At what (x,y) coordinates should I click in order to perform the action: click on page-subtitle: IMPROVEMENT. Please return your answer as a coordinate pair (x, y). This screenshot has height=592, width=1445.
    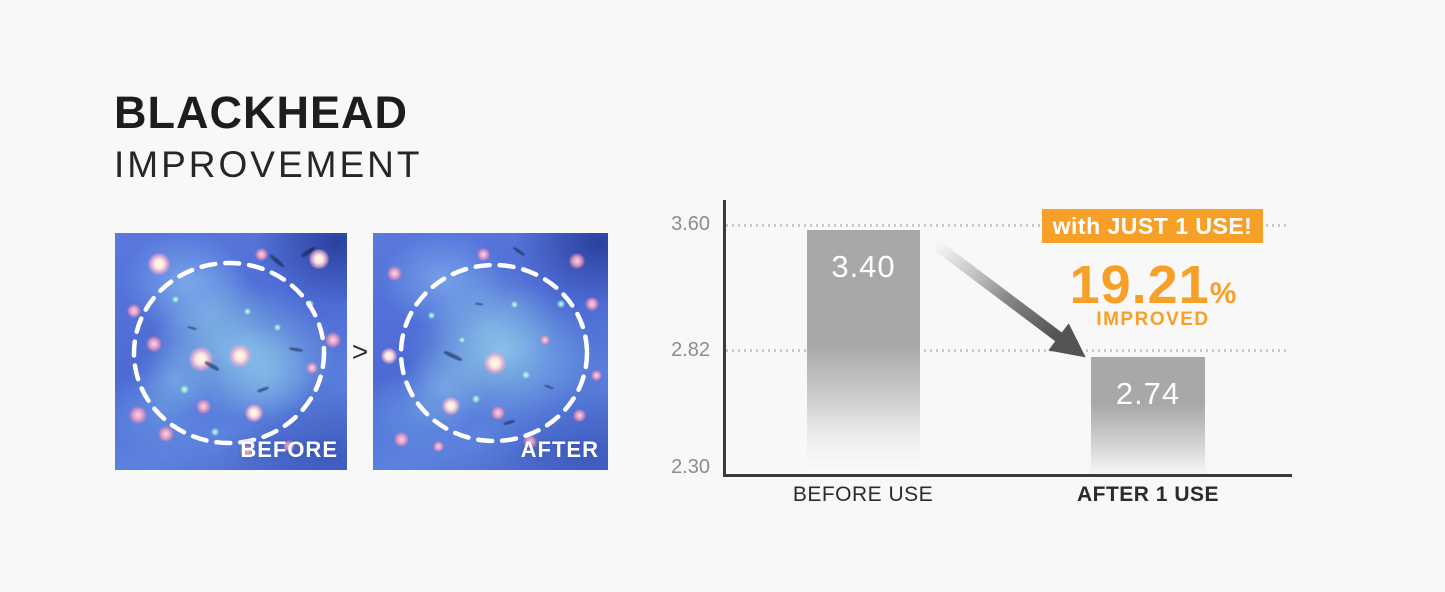
    Looking at the image, I should click on (268, 164).